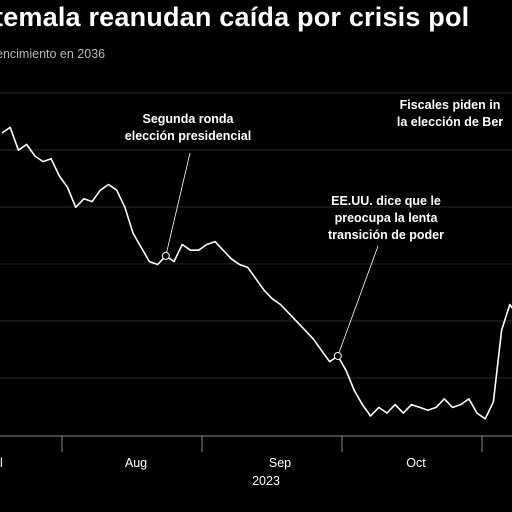 This screenshot has height=512, width=512. What do you see at coordinates (266, 481) in the screenshot?
I see `x-year-label: 2023` at bounding box center [266, 481].